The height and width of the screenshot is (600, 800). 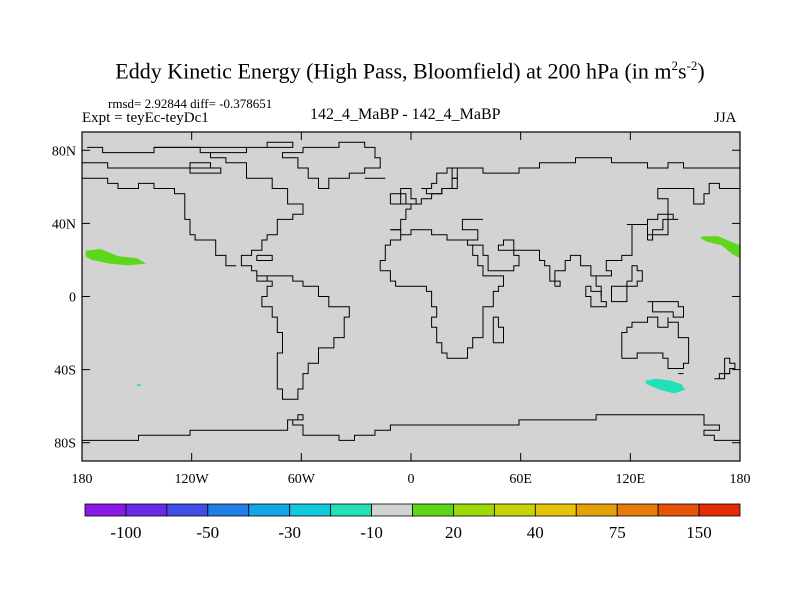 I want to click on colorbar-label: 40, so click(x=535, y=532).